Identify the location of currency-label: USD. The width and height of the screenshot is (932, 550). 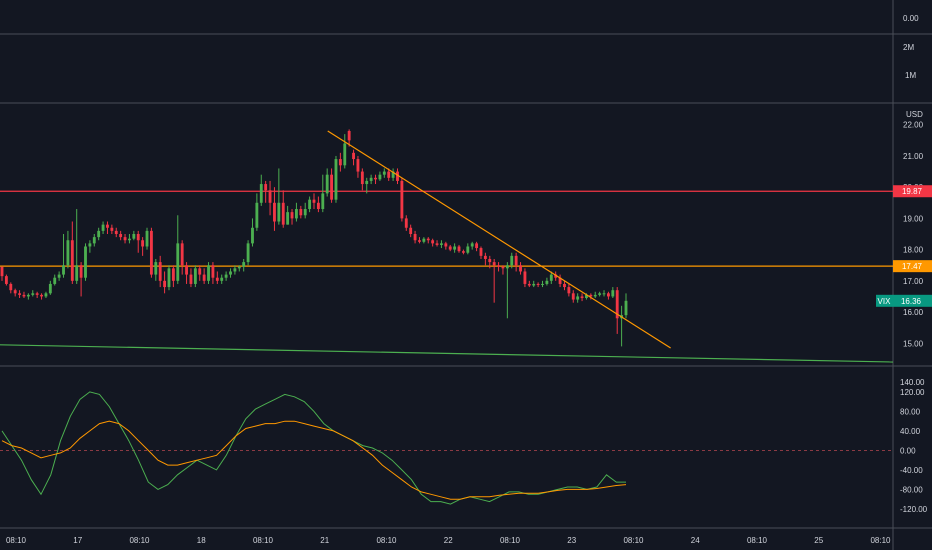
(914, 114).